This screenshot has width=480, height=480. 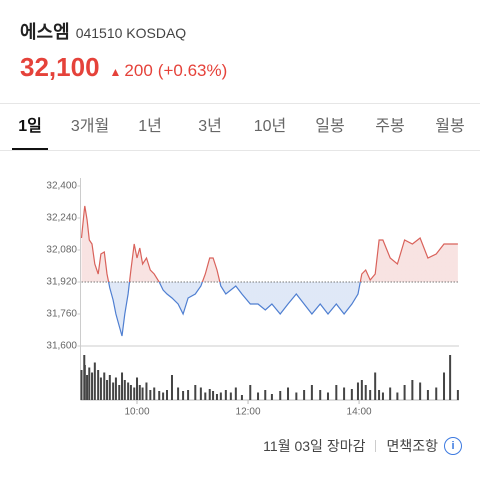 I want to click on y-tick-label: 31,920, so click(x=61, y=282).